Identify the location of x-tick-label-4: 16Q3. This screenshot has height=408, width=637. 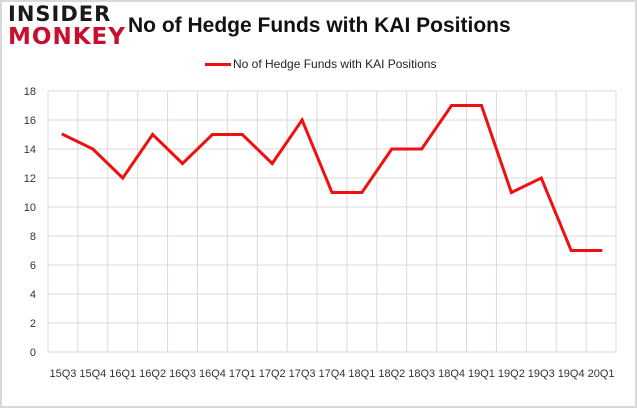
(182, 374).